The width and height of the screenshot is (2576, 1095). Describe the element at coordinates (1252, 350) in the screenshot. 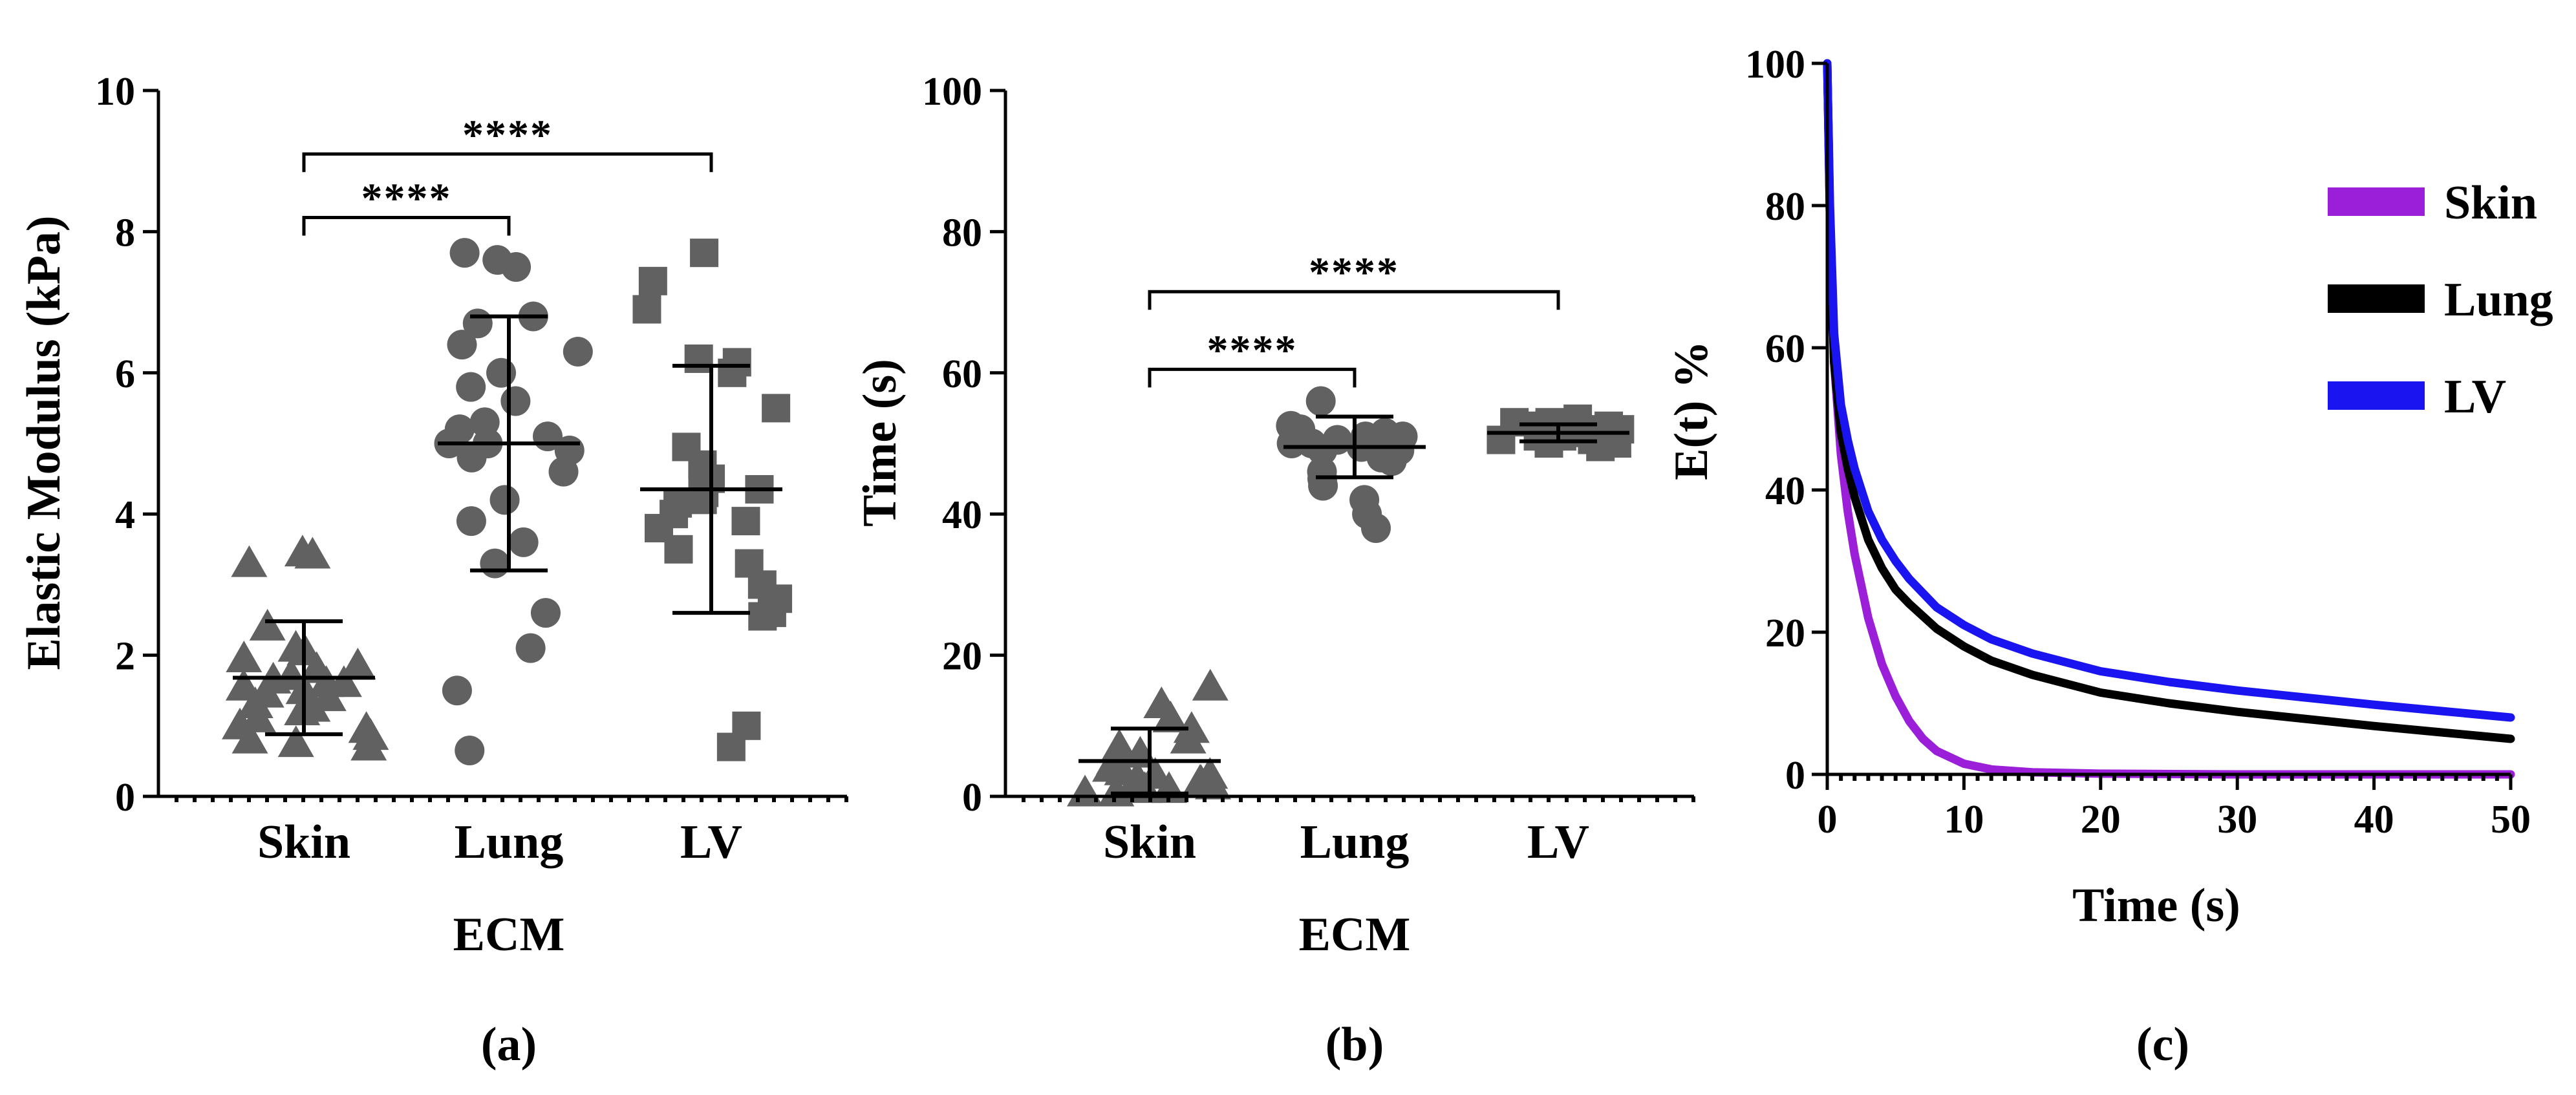

I see `b-sig-label-0: ****` at that location.